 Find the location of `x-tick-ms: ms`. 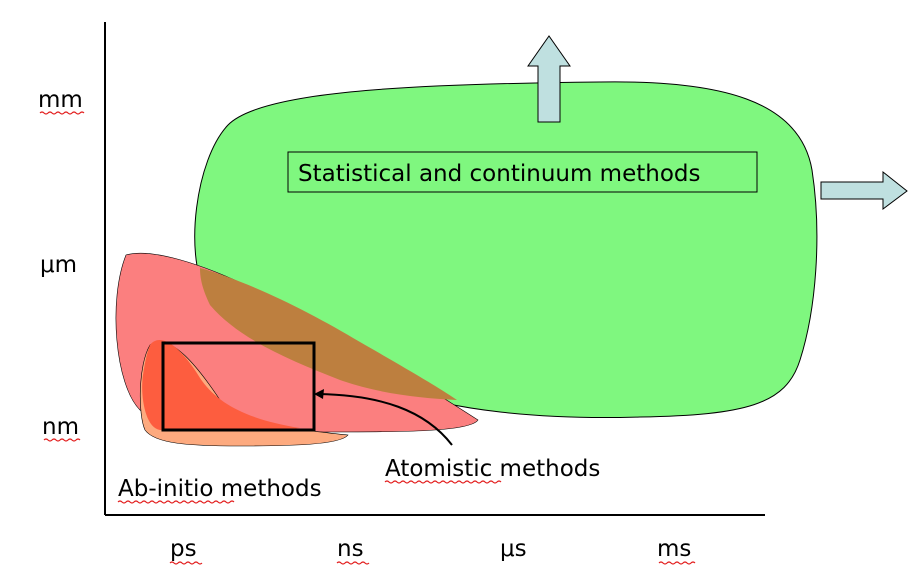

x-tick-ms: ms is located at coordinates (674, 549).